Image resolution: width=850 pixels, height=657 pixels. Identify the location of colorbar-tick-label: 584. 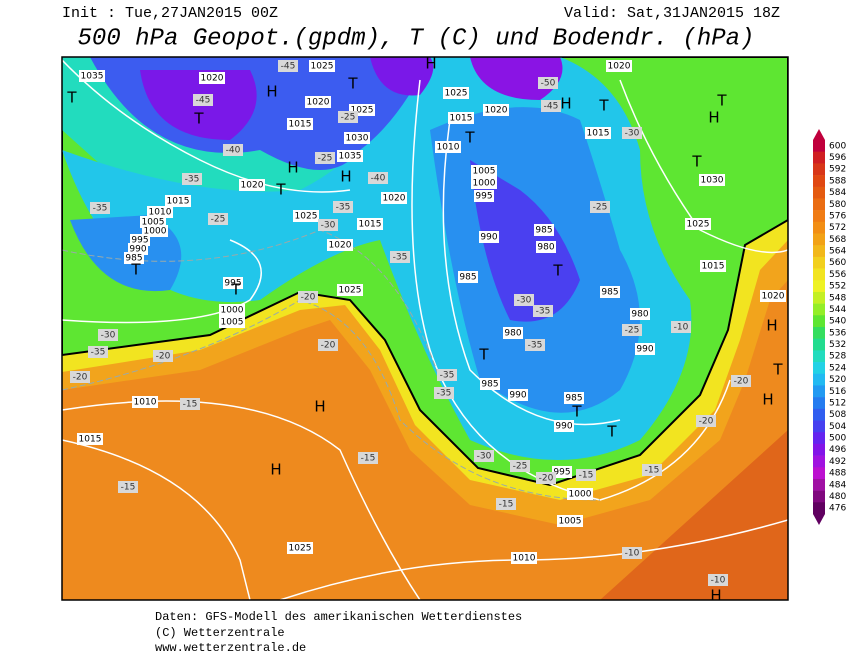
(837, 193).